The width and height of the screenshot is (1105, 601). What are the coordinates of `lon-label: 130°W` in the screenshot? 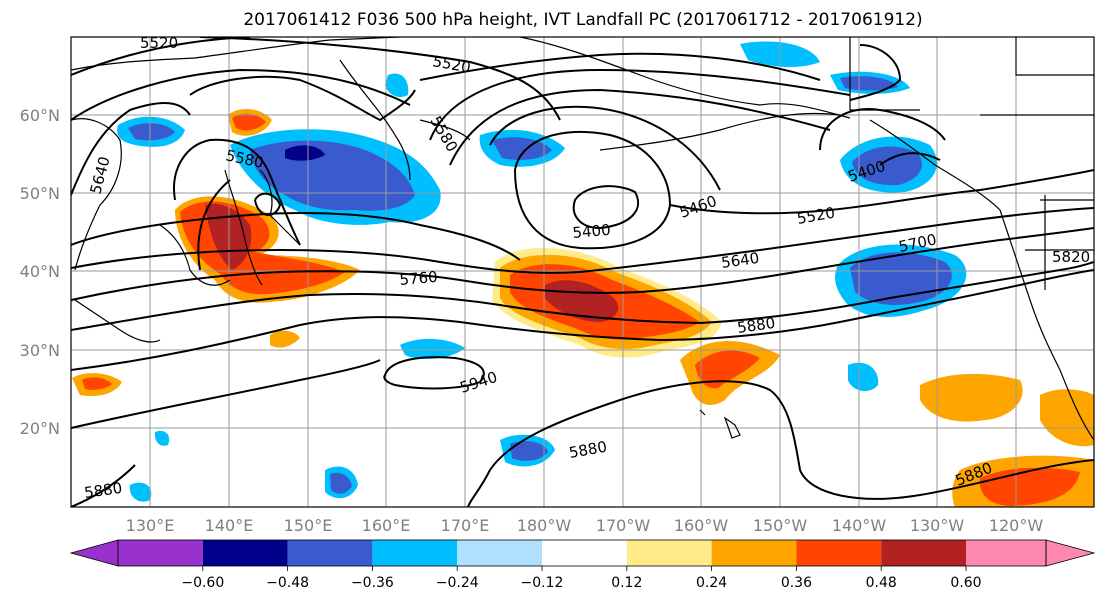 It's located at (937, 525).